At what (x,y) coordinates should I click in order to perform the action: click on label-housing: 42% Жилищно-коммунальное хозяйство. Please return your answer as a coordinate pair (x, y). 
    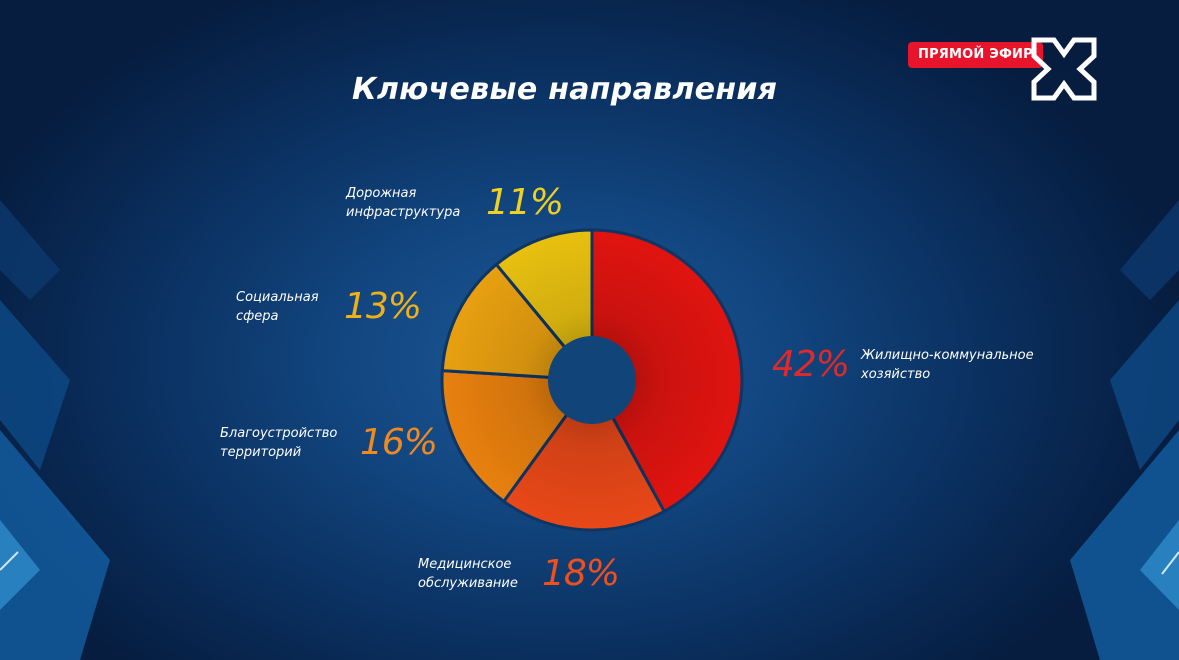
    Looking at the image, I should click on (916, 364).